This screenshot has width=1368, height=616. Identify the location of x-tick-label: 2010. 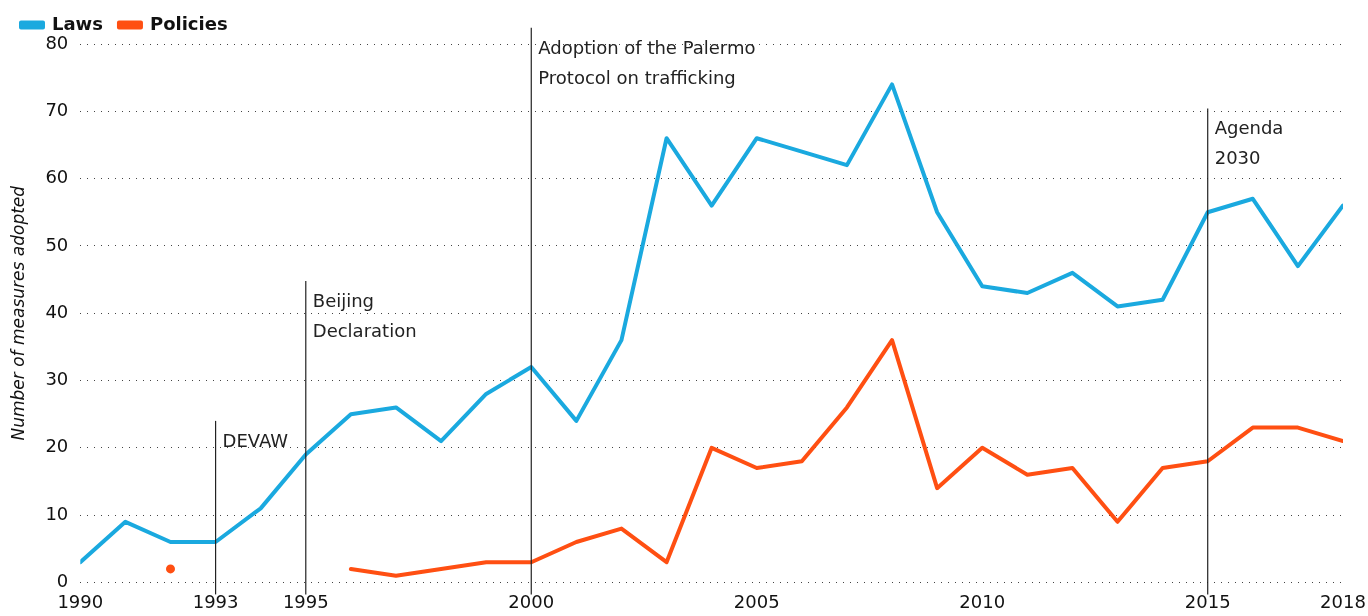
(982, 601).